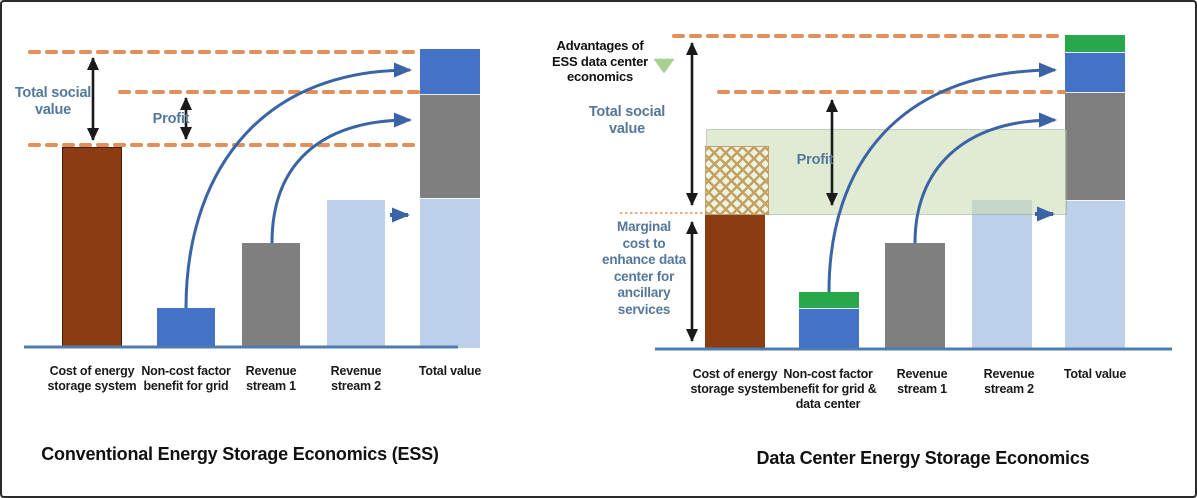 This screenshot has height=498, width=1197. I want to click on left-label-revenue1: Revenue stream 1, so click(271, 378).